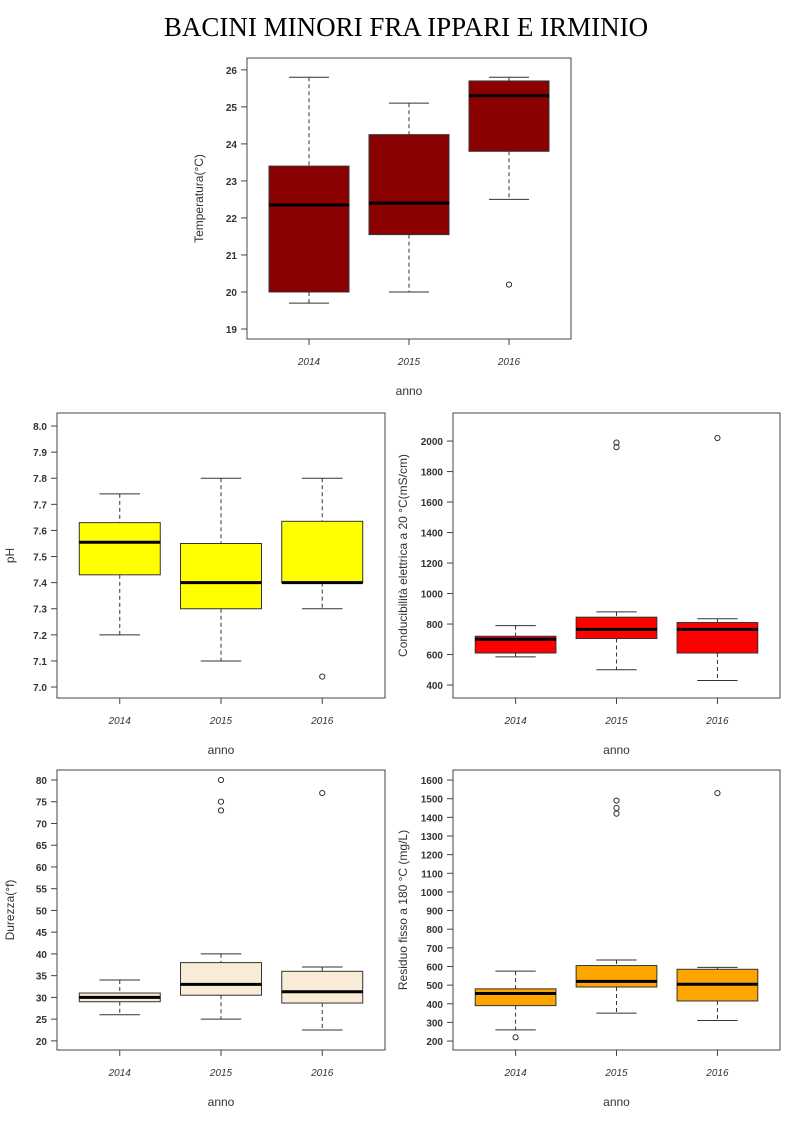  What do you see at coordinates (434, 912) in the screenshot?
I see `y-tick-label: 900` at bounding box center [434, 912].